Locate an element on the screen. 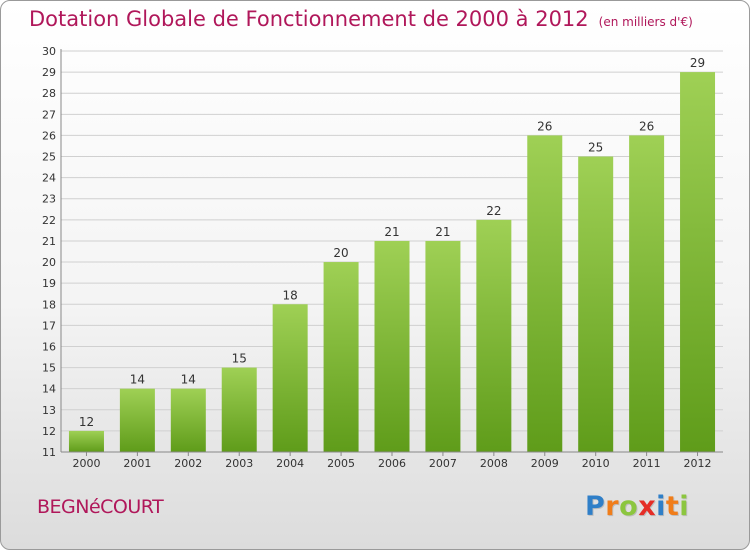  y-tick-label: 13 is located at coordinates (49, 410).